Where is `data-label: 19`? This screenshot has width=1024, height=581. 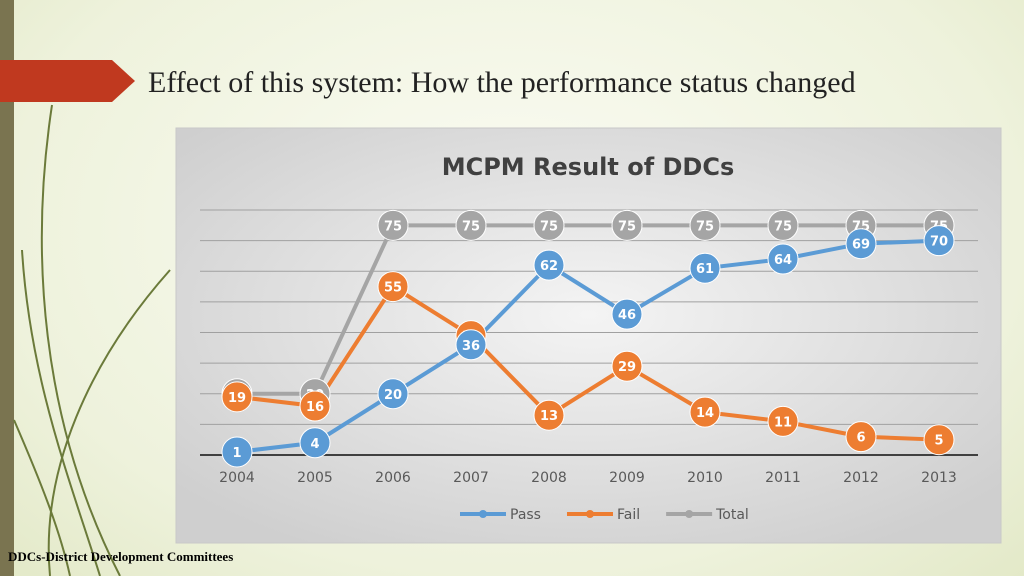 data-label: 19 is located at coordinates (237, 398).